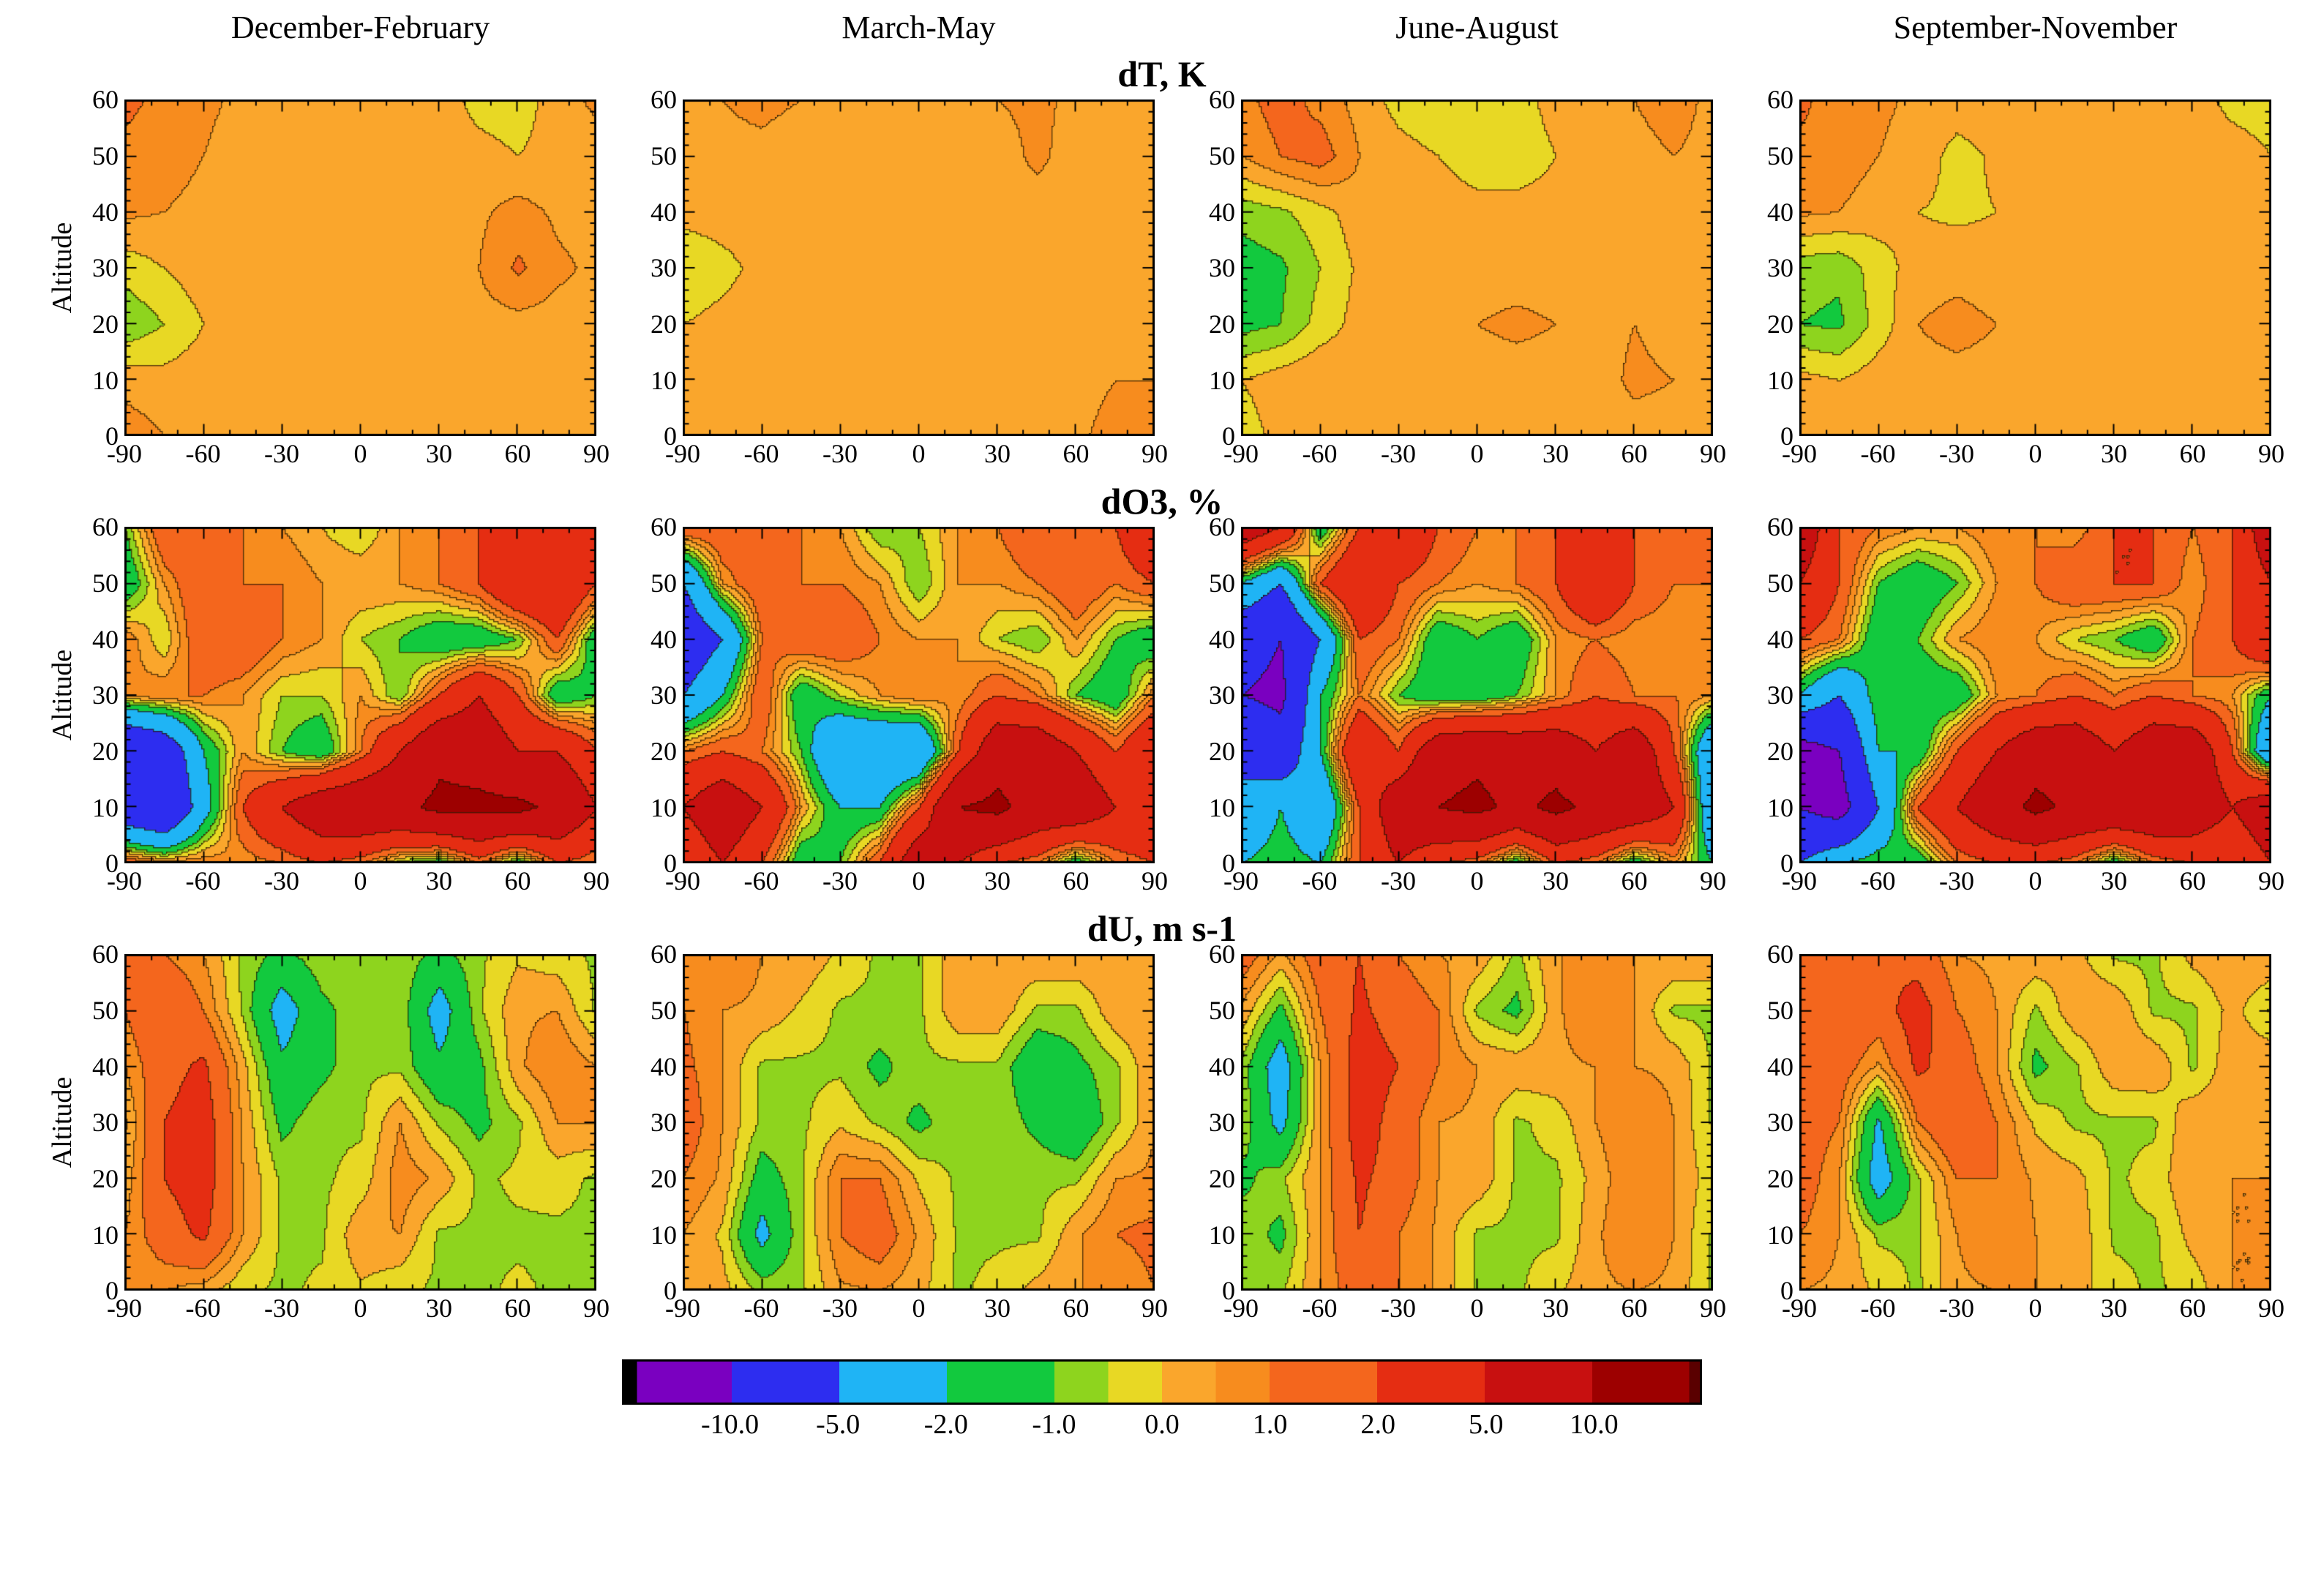 The width and height of the screenshot is (2324, 1573). Describe the element at coordinates (1487, 1425) in the screenshot. I see `colorbar-tick-label: 5.0` at that location.